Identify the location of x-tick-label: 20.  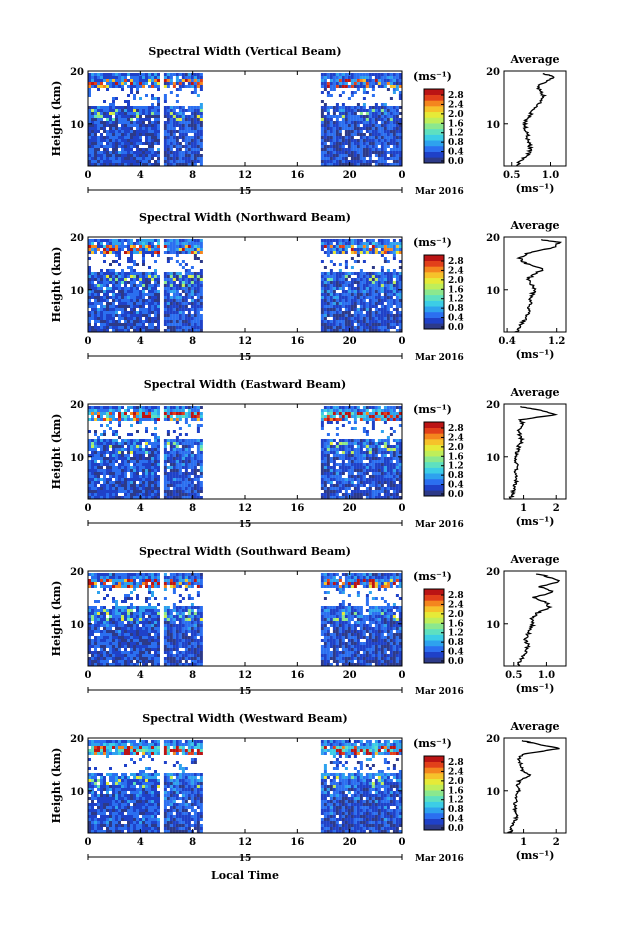
(350, 341).